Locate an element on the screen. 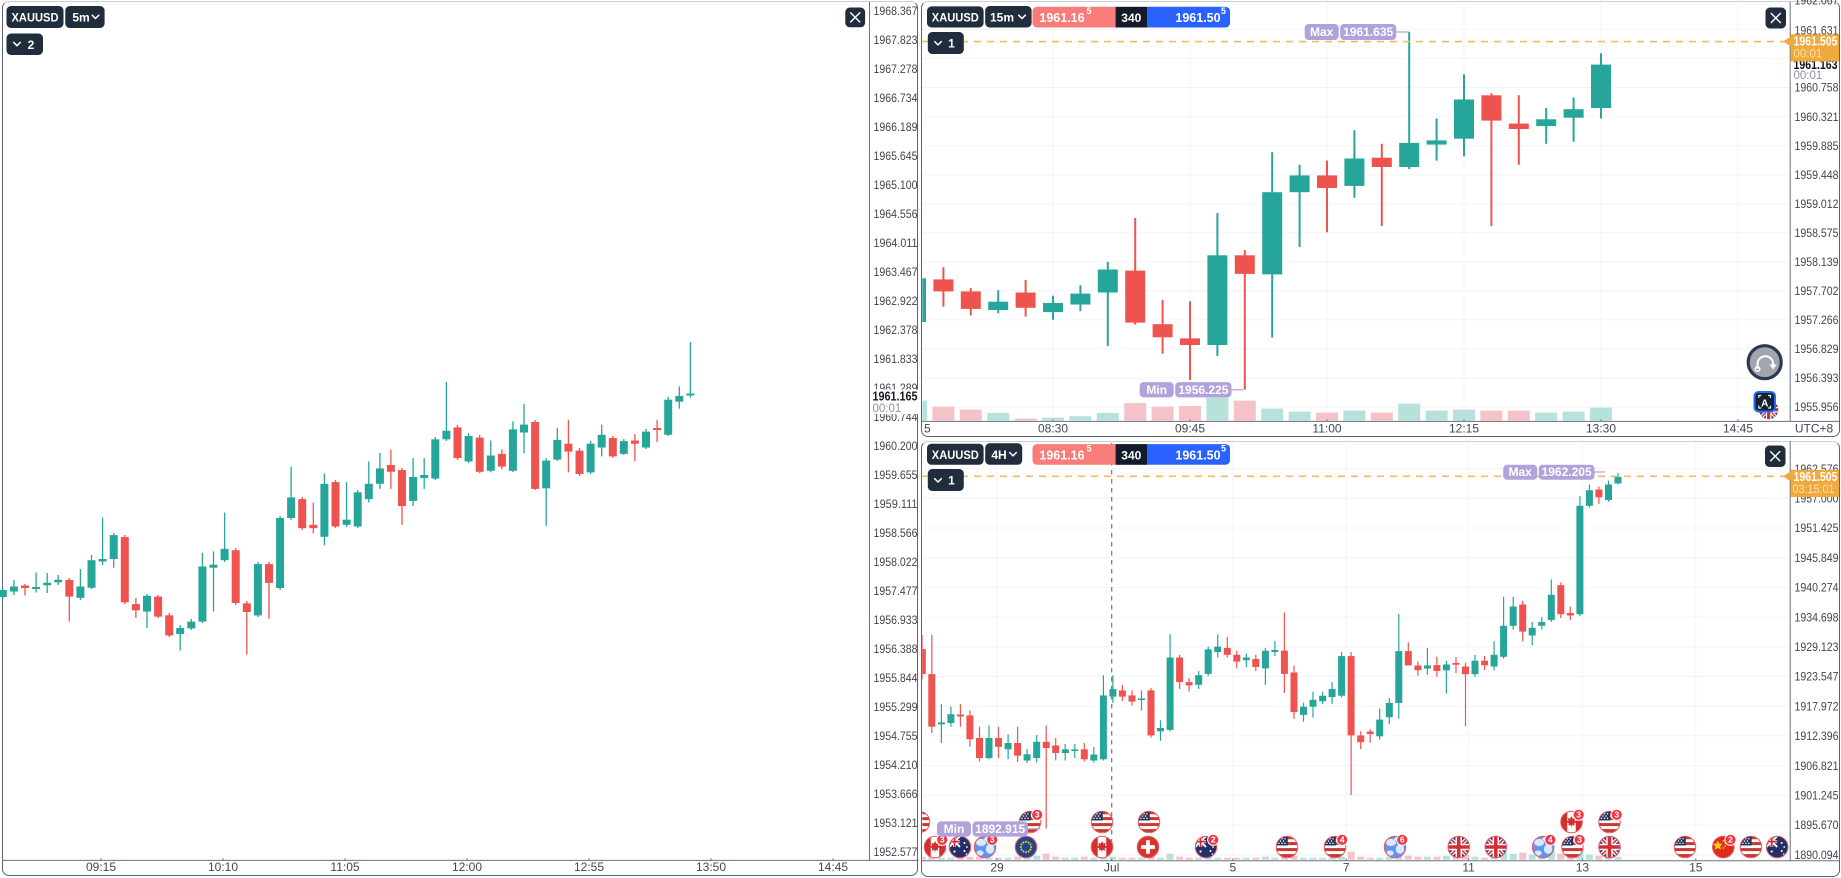  svg-text: 09:15 is located at coordinates (101, 867).